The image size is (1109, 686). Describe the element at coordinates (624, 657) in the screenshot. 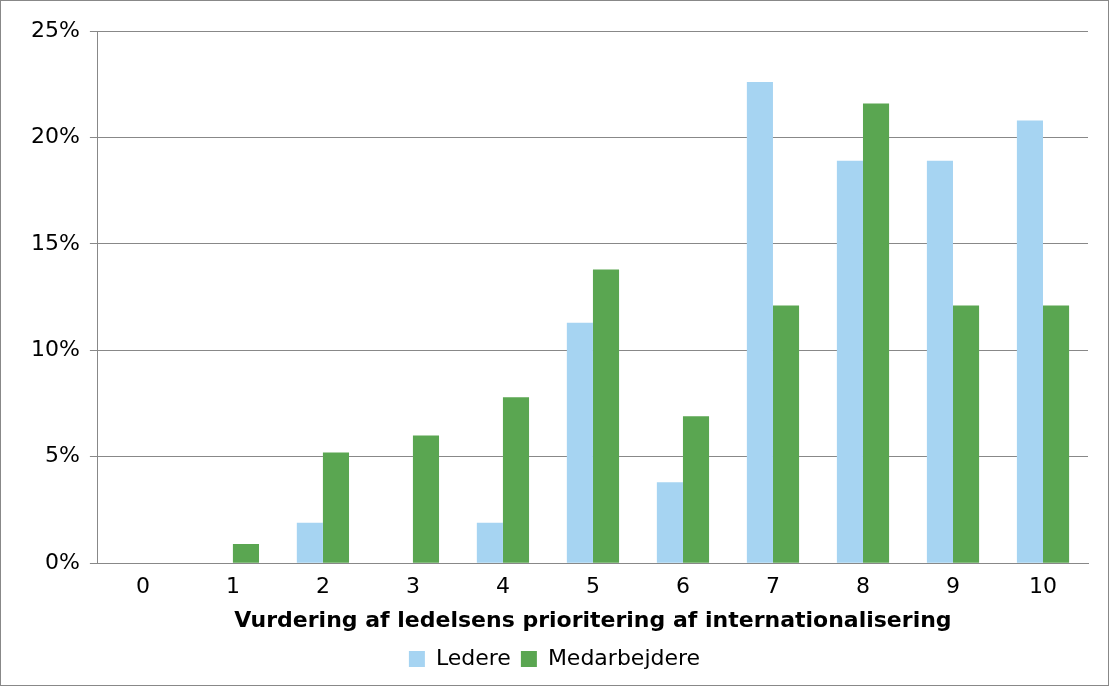

I see `legend-label: Medarbejdere` at that location.